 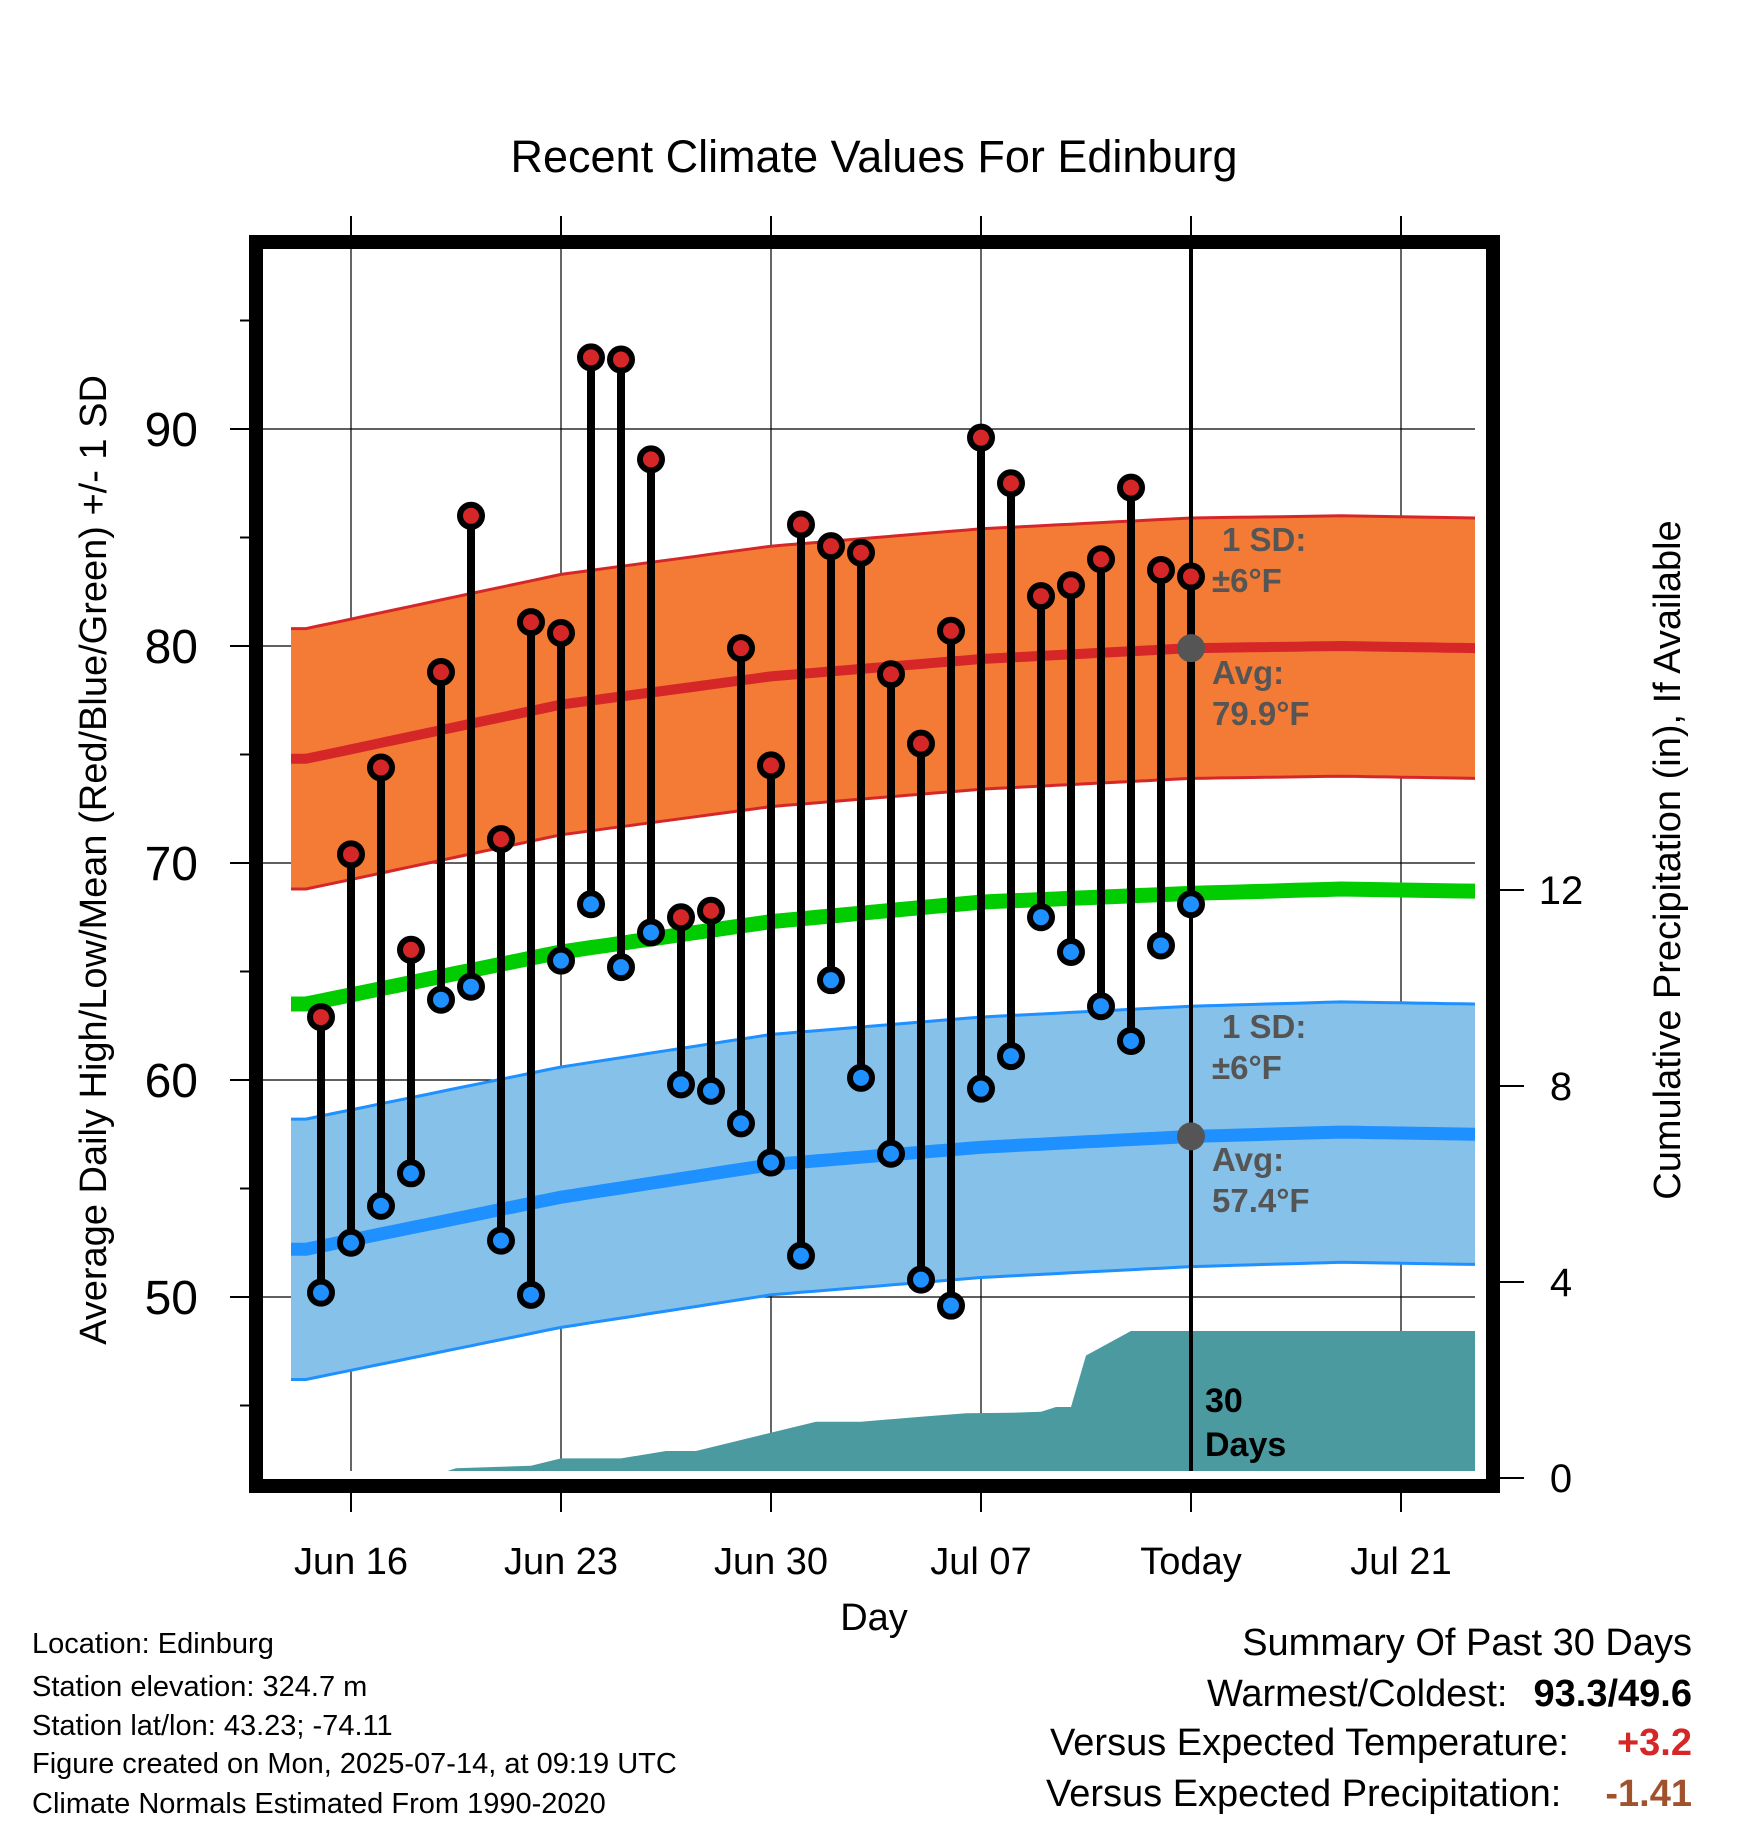 What do you see at coordinates (1309, 1743) in the screenshot?
I see `temp-label: Versus Expected Temperature:` at bounding box center [1309, 1743].